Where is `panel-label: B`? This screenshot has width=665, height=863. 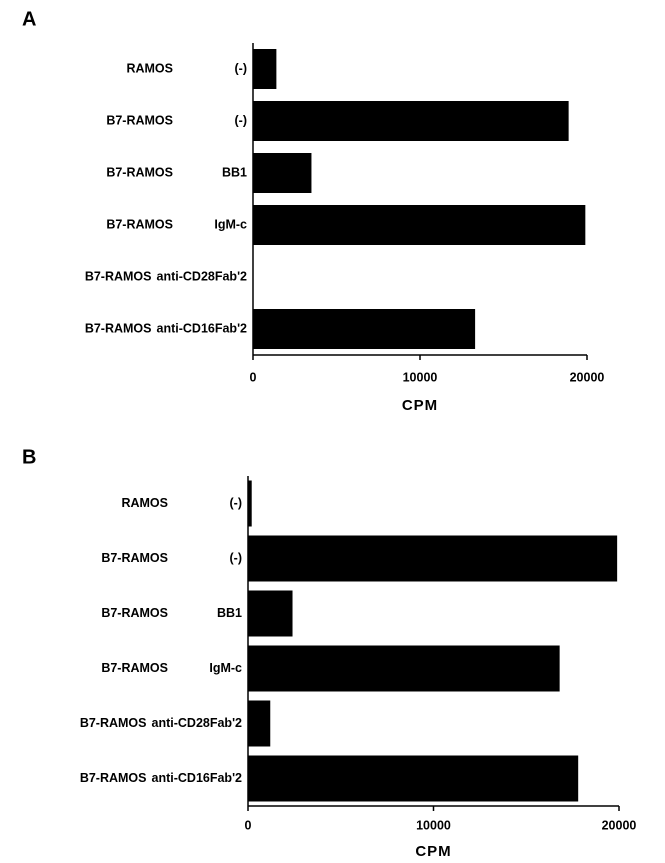
panel-label: B is located at coordinates (29, 457).